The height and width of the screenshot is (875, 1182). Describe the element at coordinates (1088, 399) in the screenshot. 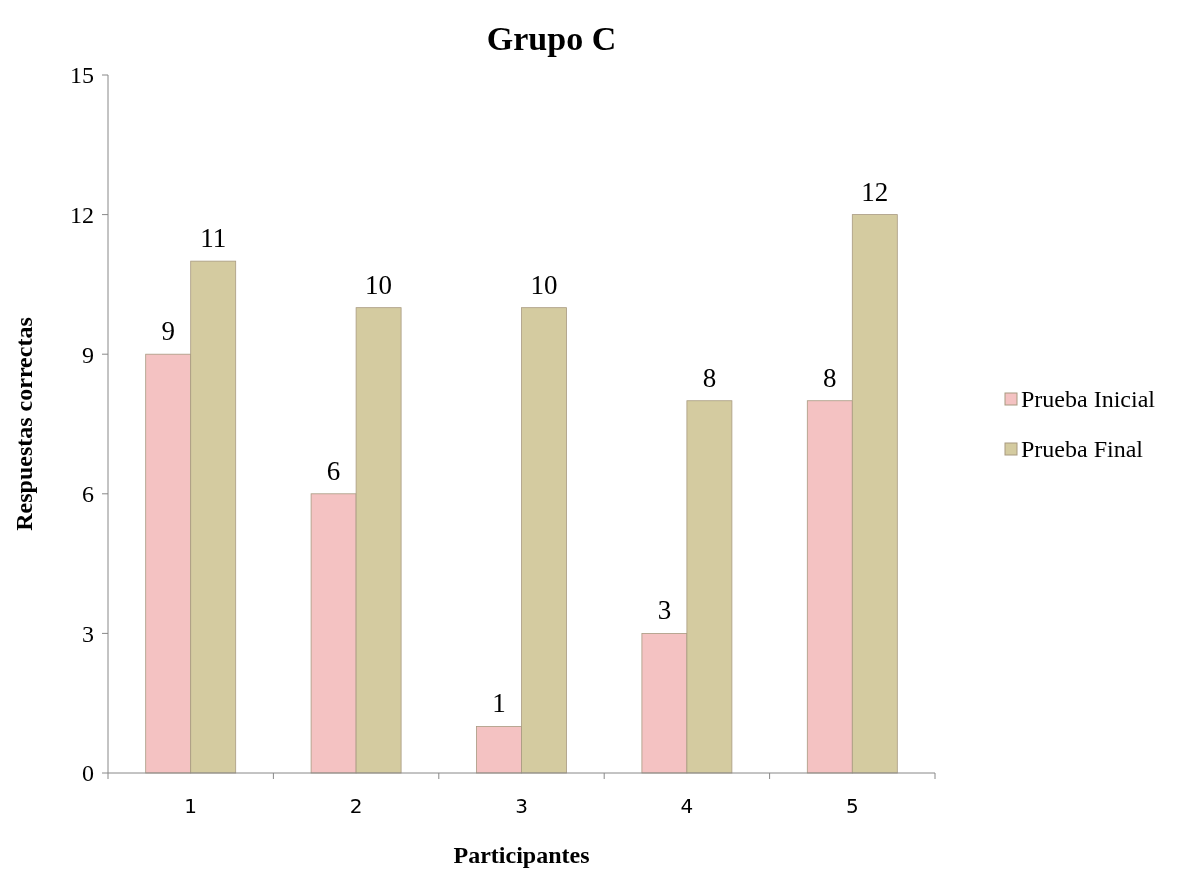

I see `legend-label: Prueba Inicial` at that location.